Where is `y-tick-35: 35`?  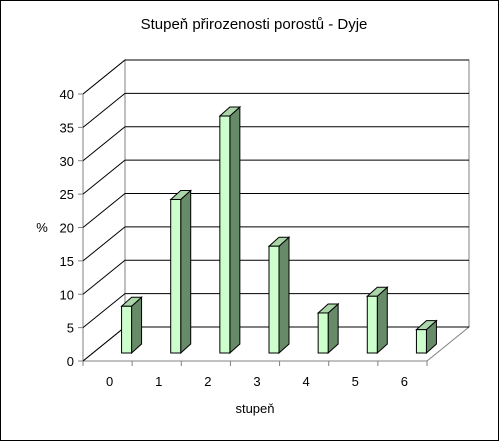 y-tick-35: 35 is located at coordinates (67, 127).